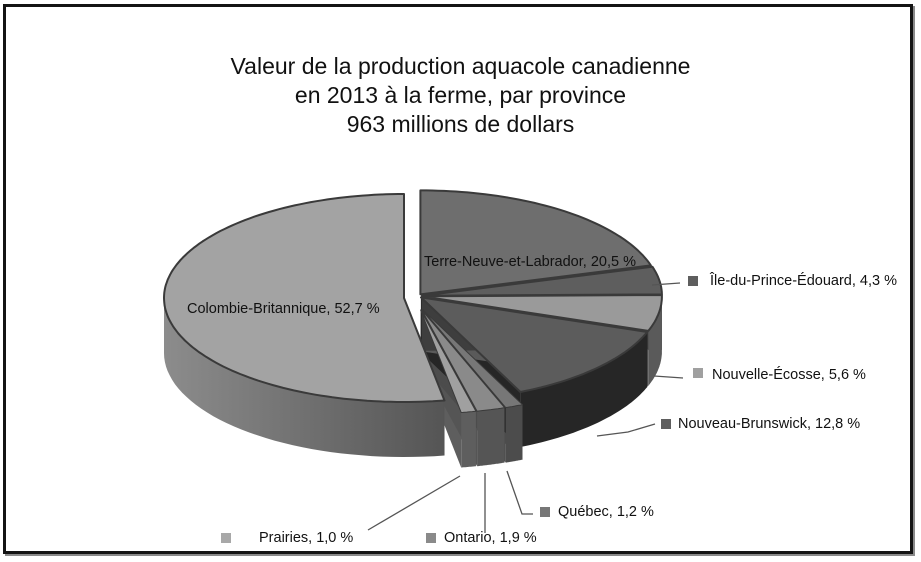 This screenshot has width=921, height=562. I want to click on slice-label-colombie-britannique: Colombie-Britannique, 52,7 %, so click(283, 309).